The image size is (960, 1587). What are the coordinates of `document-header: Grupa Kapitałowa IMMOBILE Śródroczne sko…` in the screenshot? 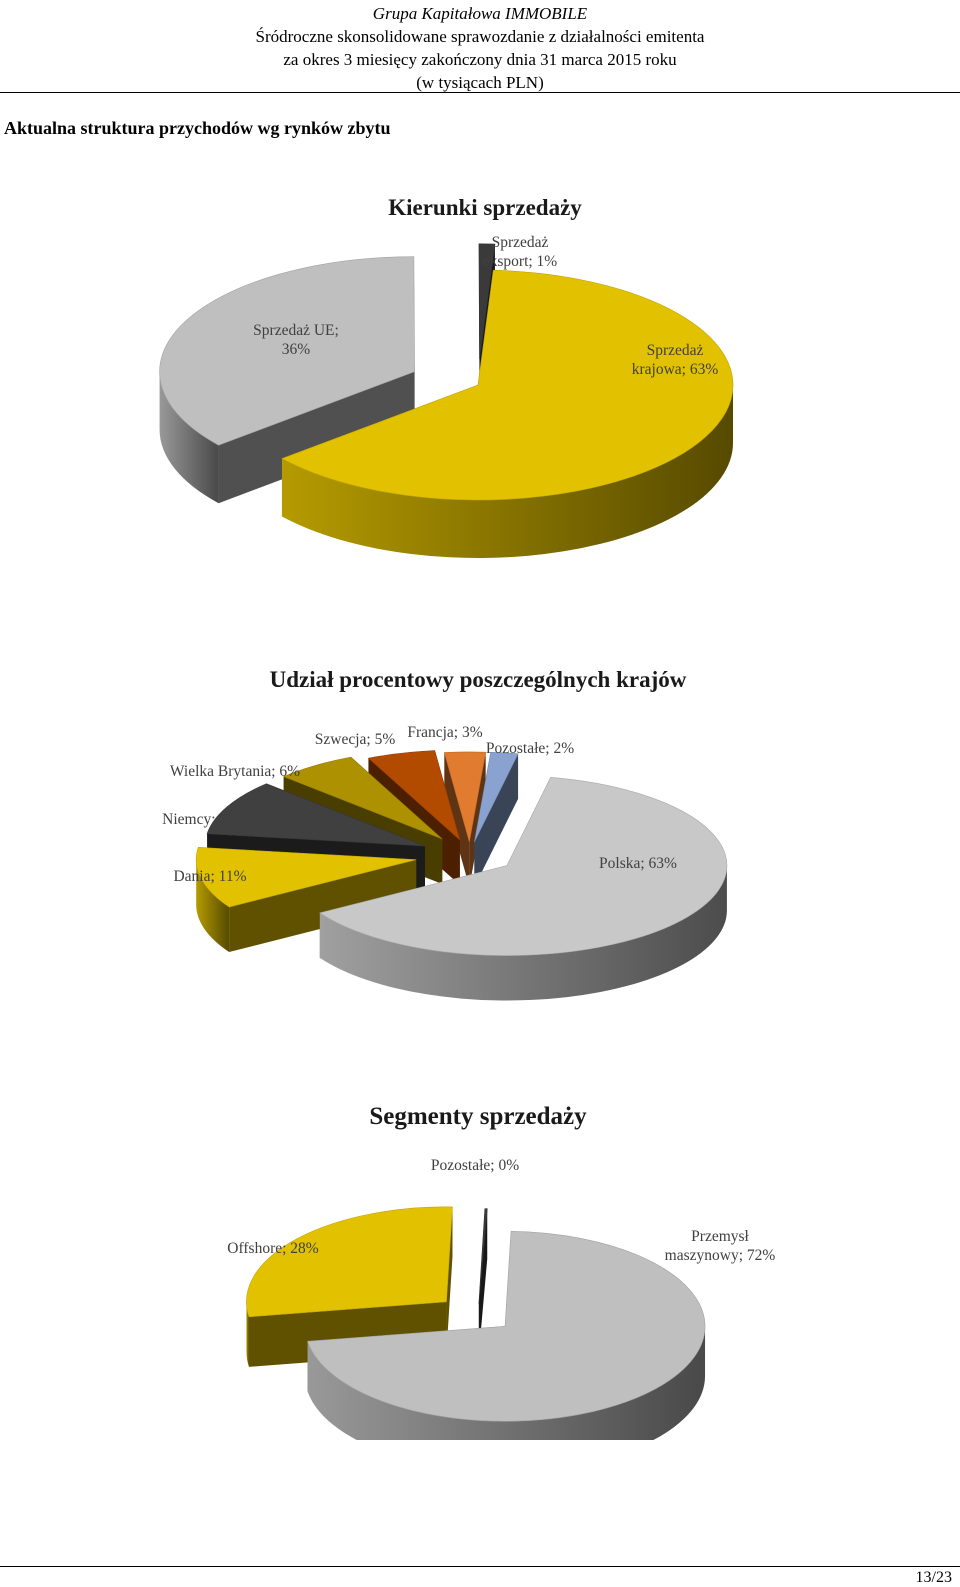 It's located at (480, 48).